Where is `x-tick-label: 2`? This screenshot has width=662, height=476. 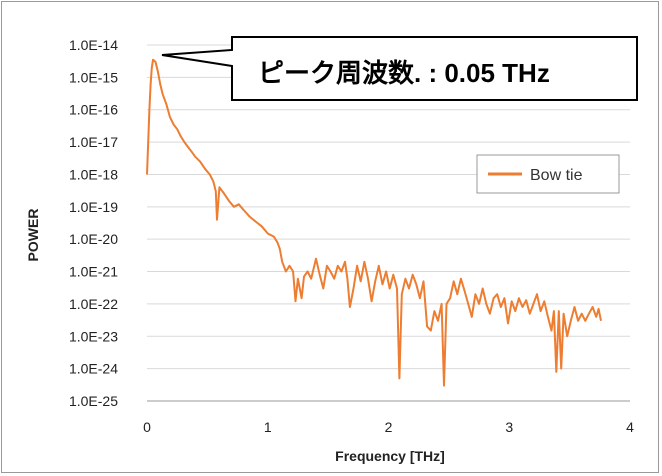 x-tick-label: 2 is located at coordinates (389, 427).